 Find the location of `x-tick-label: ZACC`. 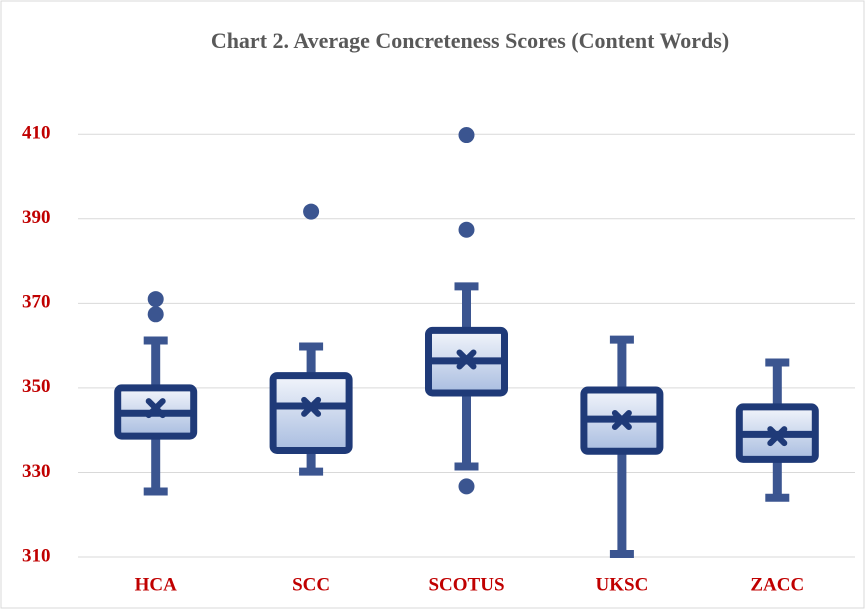

x-tick-label: ZACC is located at coordinates (777, 584).